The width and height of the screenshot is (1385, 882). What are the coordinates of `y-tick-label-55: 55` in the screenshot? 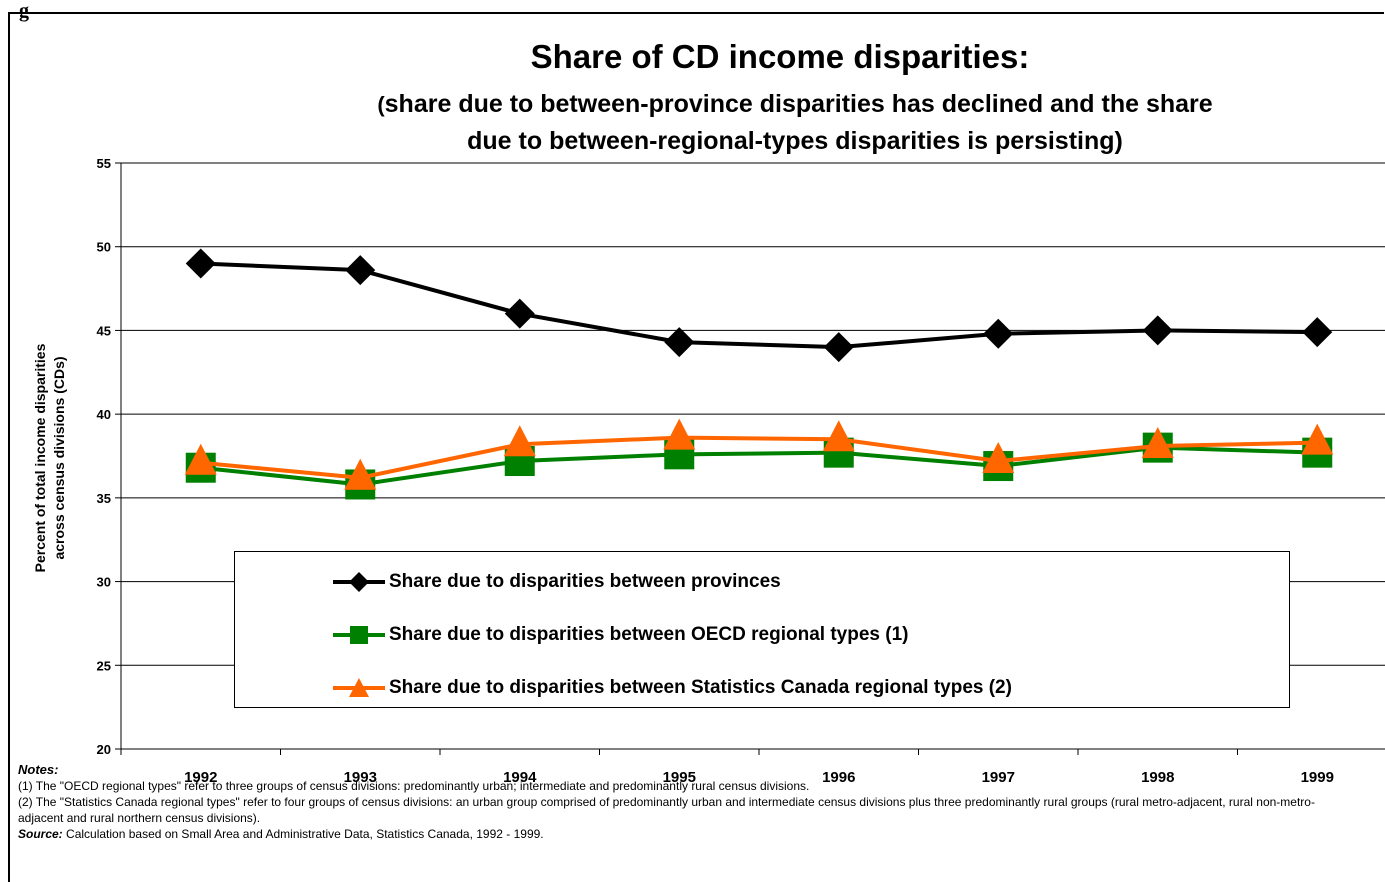 It's located at (104, 163).